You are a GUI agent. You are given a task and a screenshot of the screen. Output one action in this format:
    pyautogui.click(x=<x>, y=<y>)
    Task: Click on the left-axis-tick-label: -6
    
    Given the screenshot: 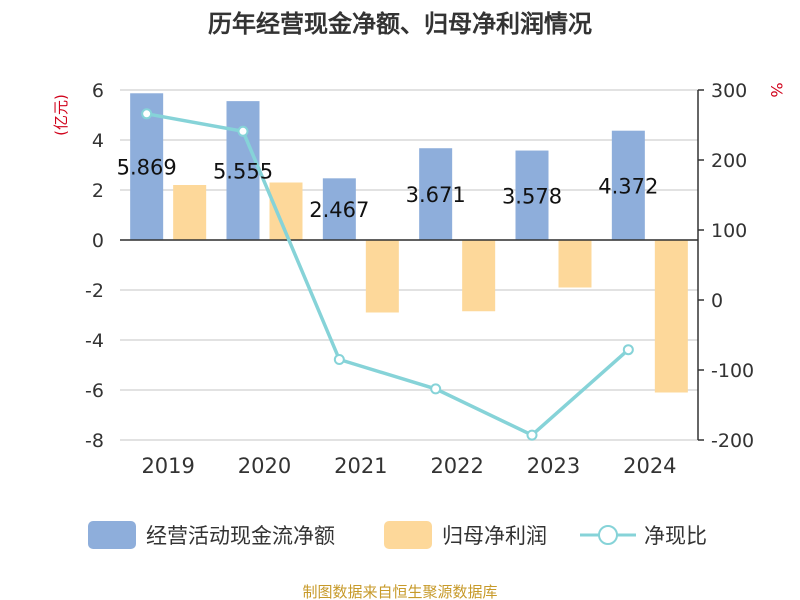 What is the action you would take?
    pyautogui.click(x=94, y=391)
    